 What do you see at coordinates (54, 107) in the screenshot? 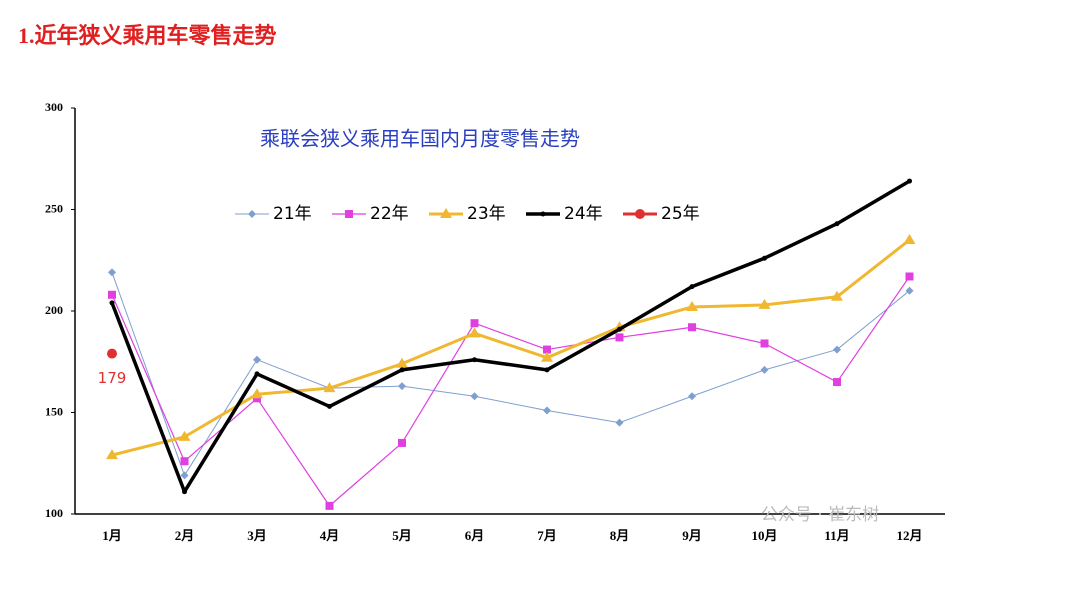
I see `y-tick-label: 300` at bounding box center [54, 107].